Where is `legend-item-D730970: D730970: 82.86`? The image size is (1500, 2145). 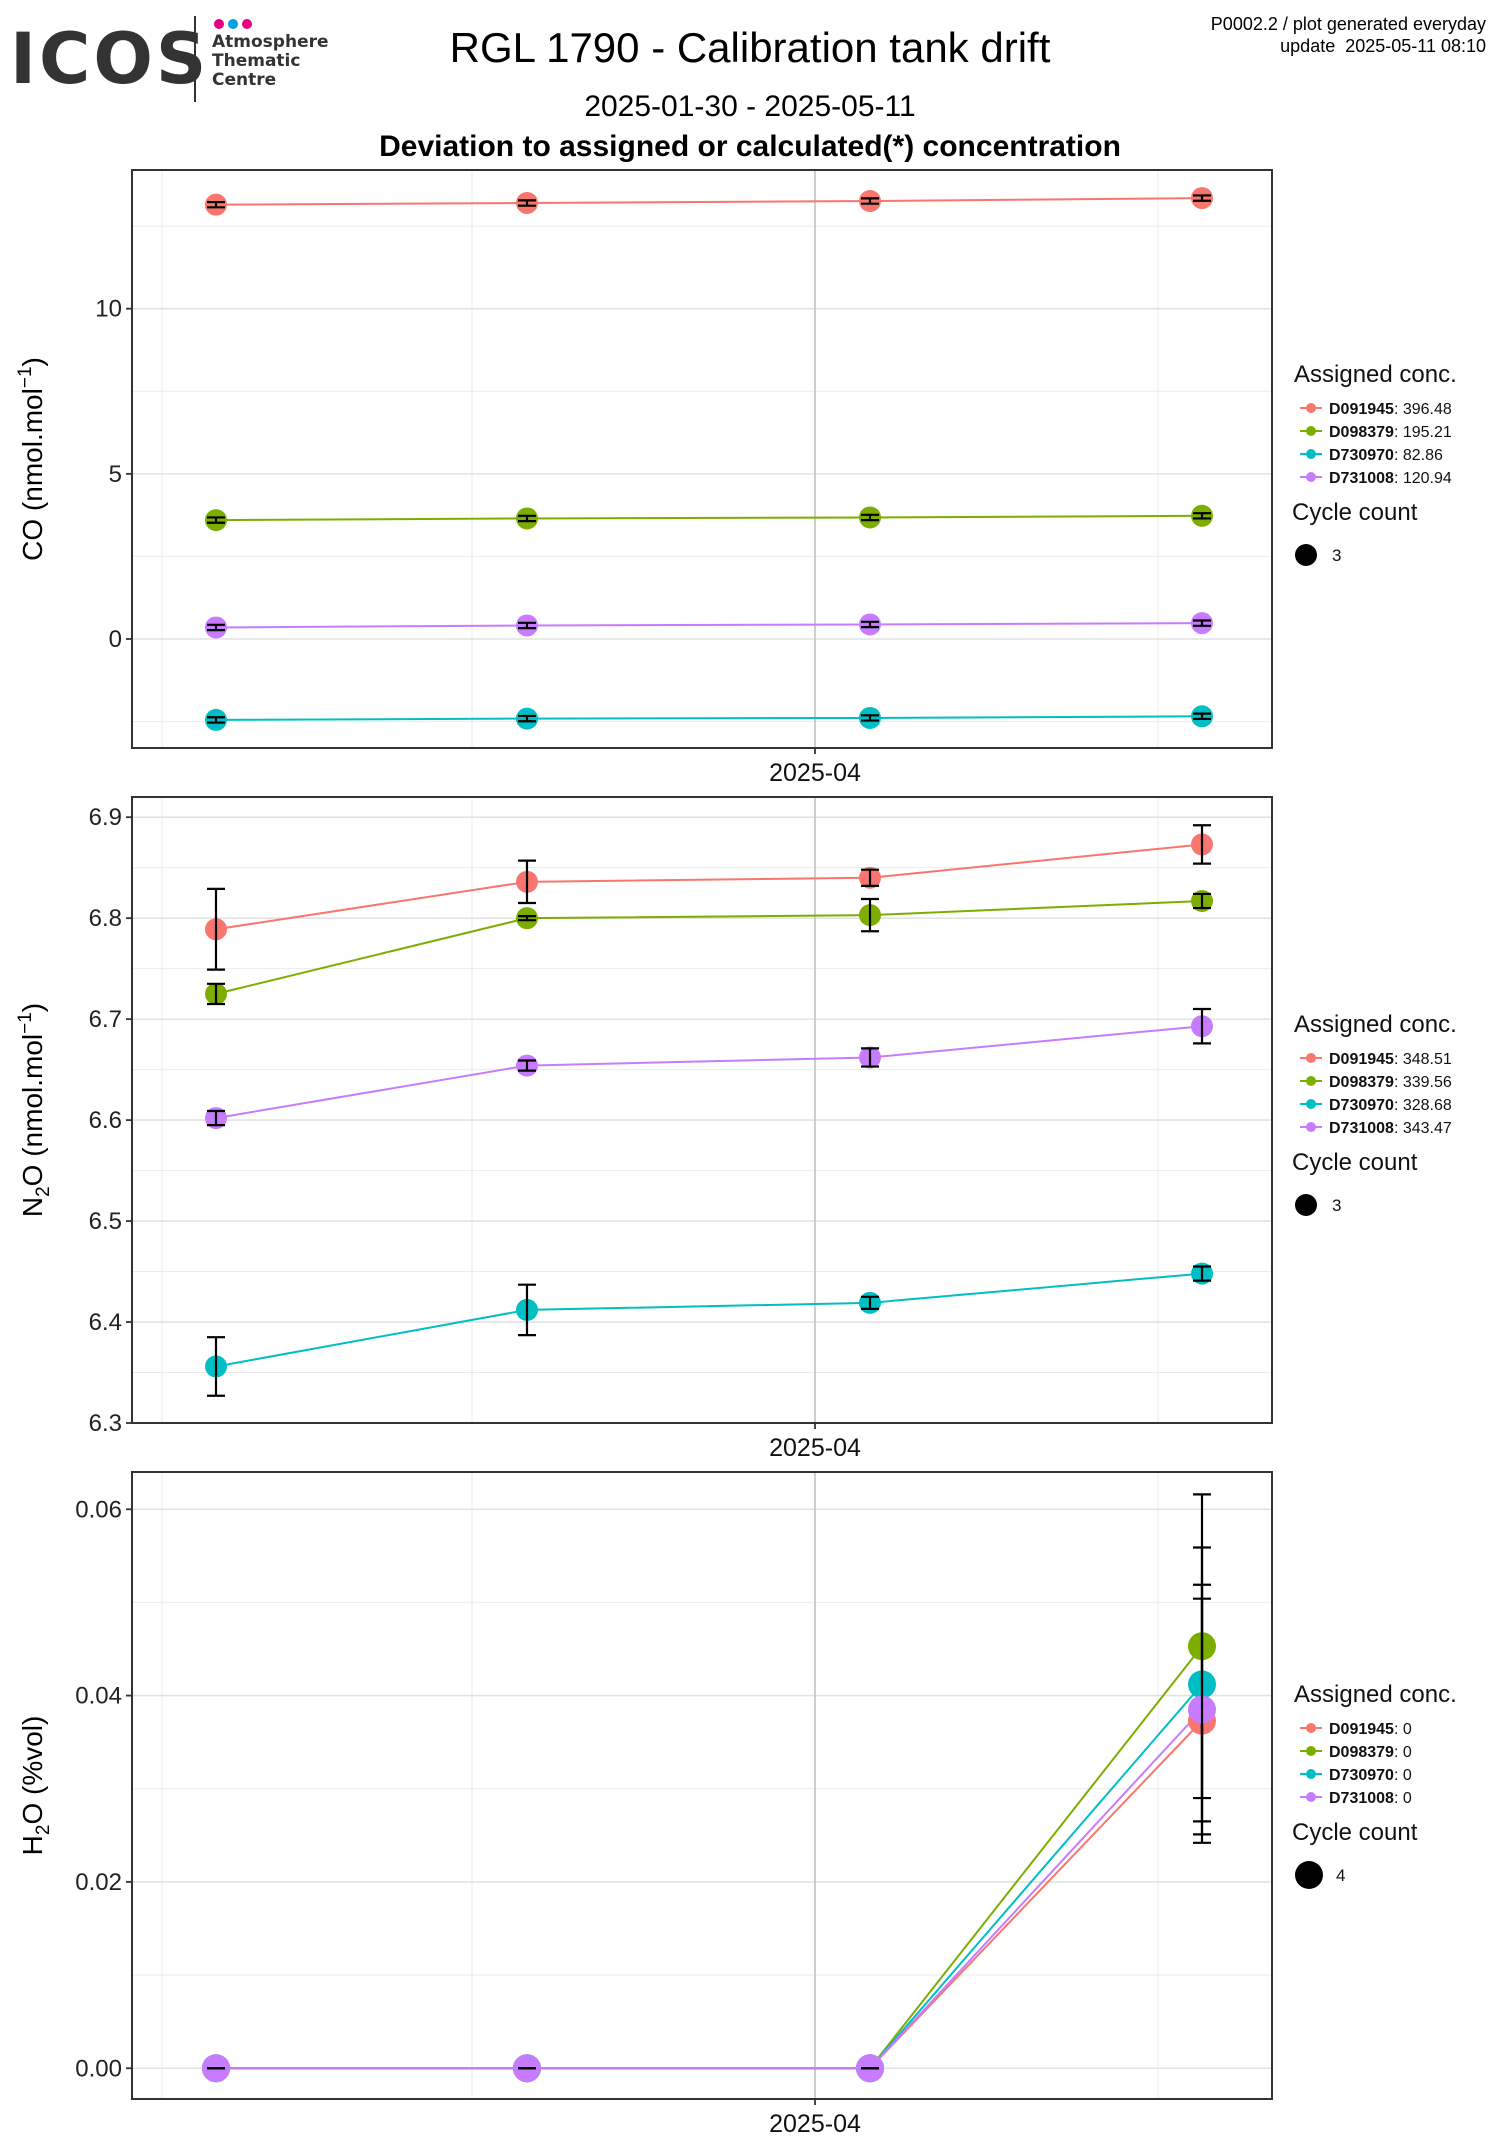 legend-item-D730970: D730970: 82.86 is located at coordinates (1386, 455).